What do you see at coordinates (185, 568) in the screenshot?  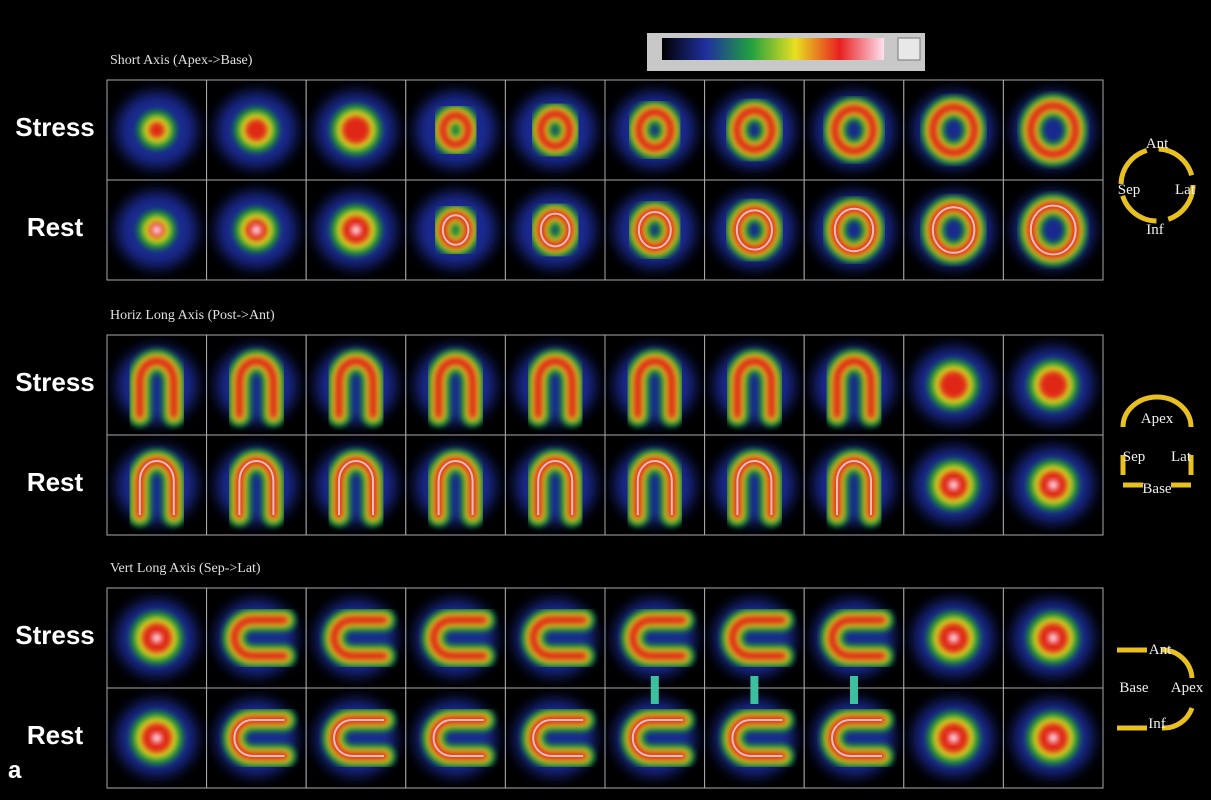 I see `section-title: Vert Long Axis (Sep->Lat)` at bounding box center [185, 568].